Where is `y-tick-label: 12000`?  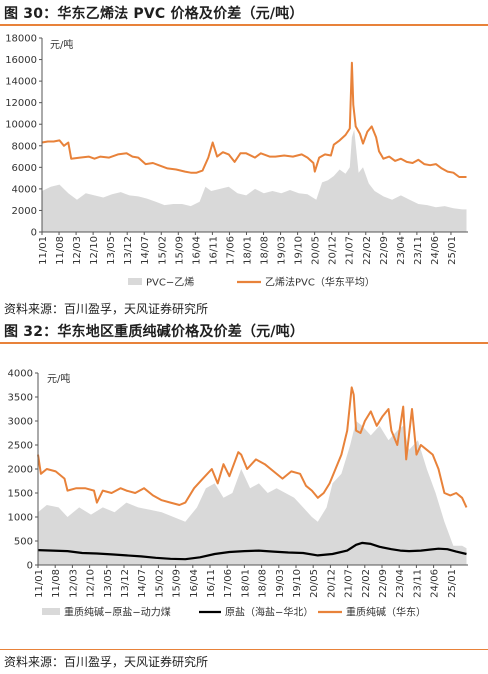 y-tick-label: 12000 is located at coordinates (21, 103).